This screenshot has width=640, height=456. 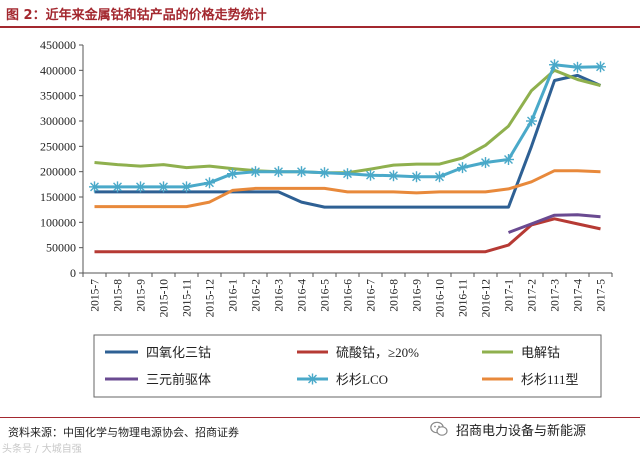 What do you see at coordinates (58, 197) in the screenshot?
I see `y-tick-label: 150000` at bounding box center [58, 197].